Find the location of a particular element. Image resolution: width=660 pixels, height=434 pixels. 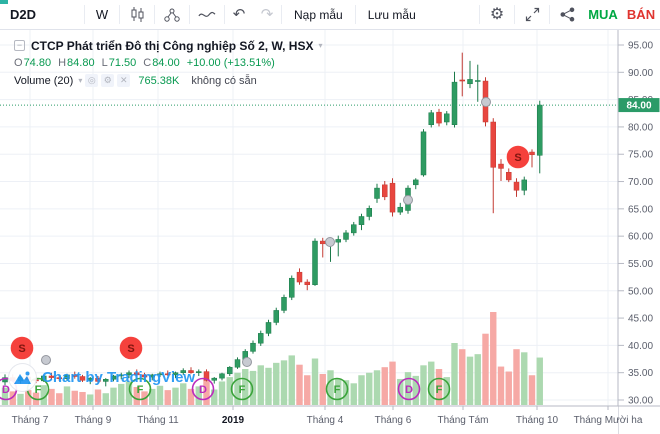

sell-button: BÁN is located at coordinates (641, 14).